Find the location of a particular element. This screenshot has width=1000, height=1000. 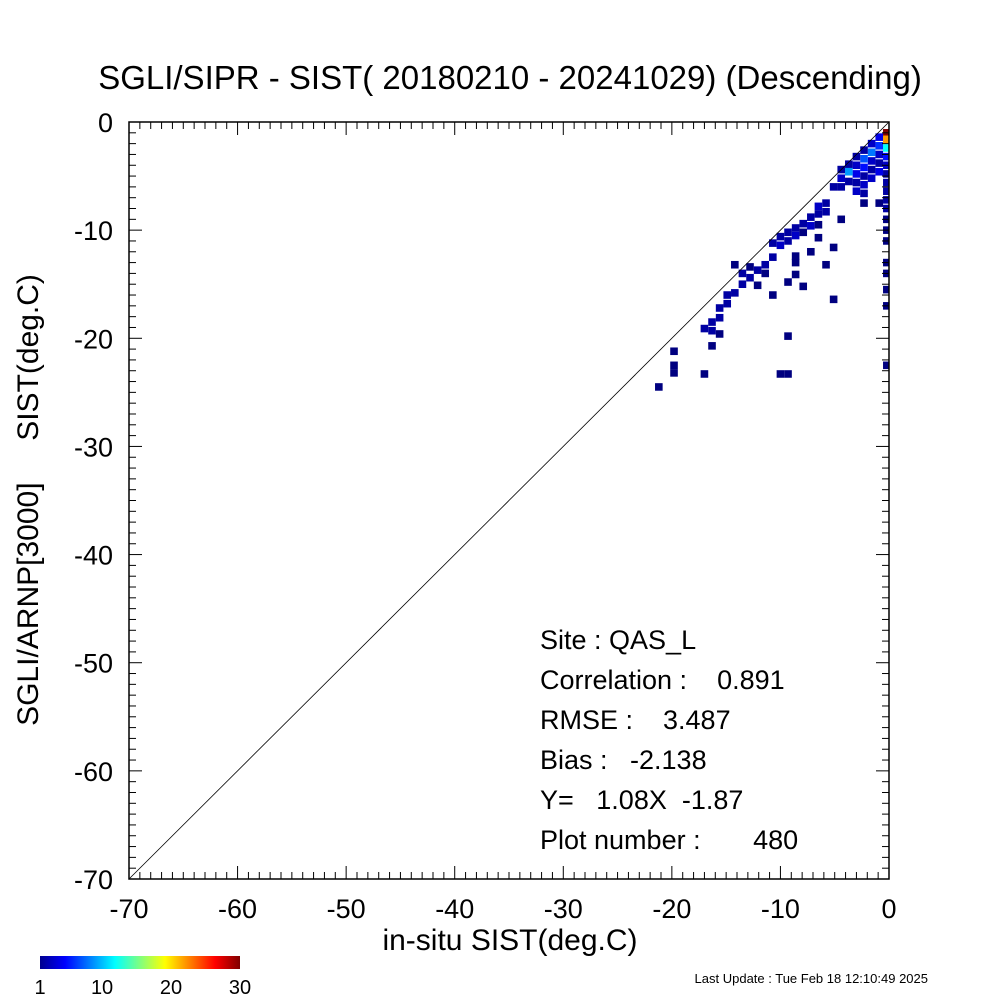

stat-bias: Bias : -2.138 is located at coordinates (623, 760).